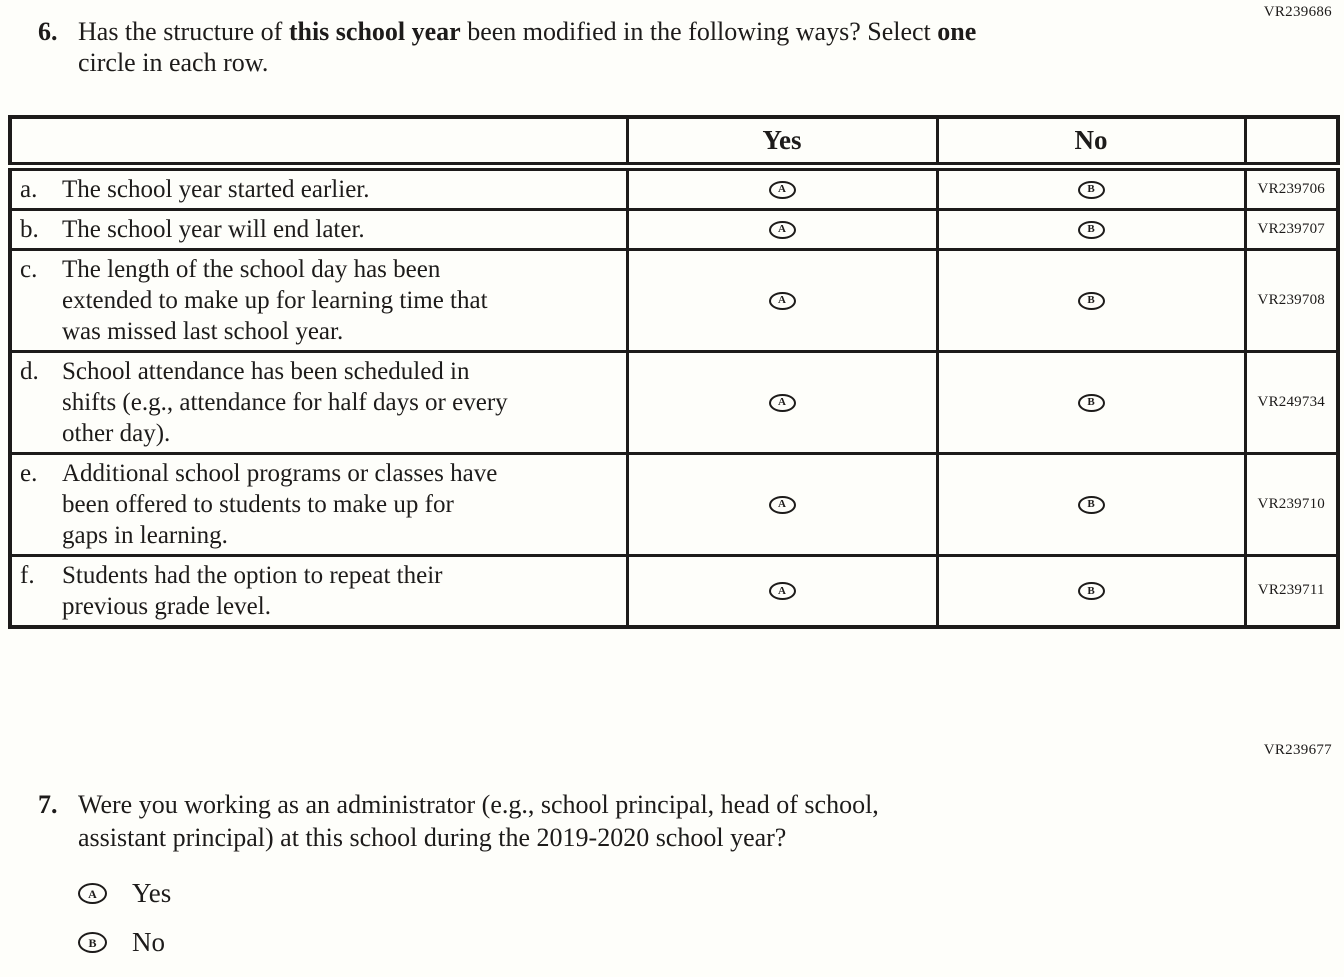 The height and width of the screenshot is (977, 1344). I want to click on answer-bubble-yes-d: A, so click(782, 402).